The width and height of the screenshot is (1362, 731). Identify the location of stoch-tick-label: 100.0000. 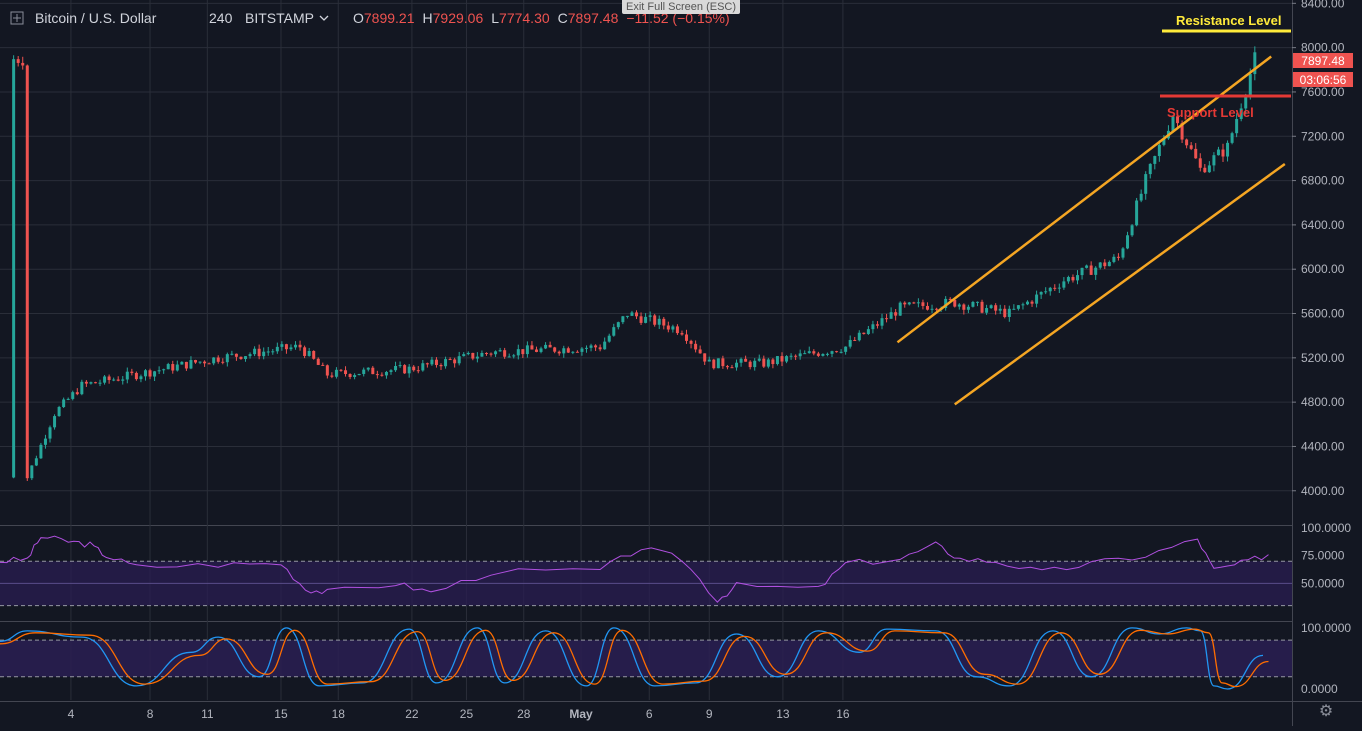
(1326, 628).